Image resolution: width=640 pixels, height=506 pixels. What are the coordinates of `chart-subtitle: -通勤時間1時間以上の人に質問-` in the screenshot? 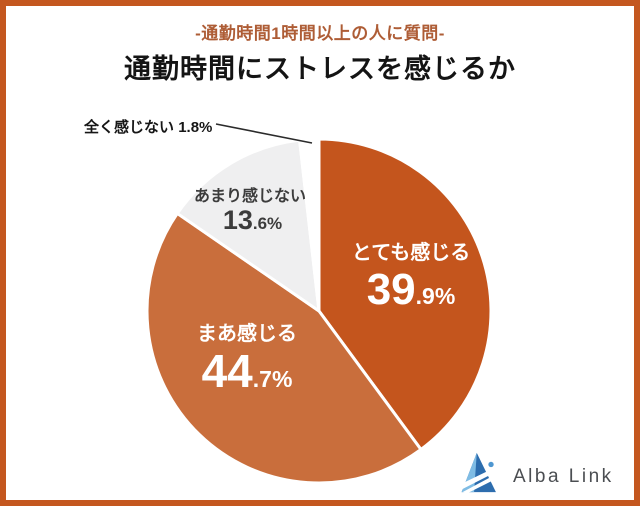 It's located at (320, 33).